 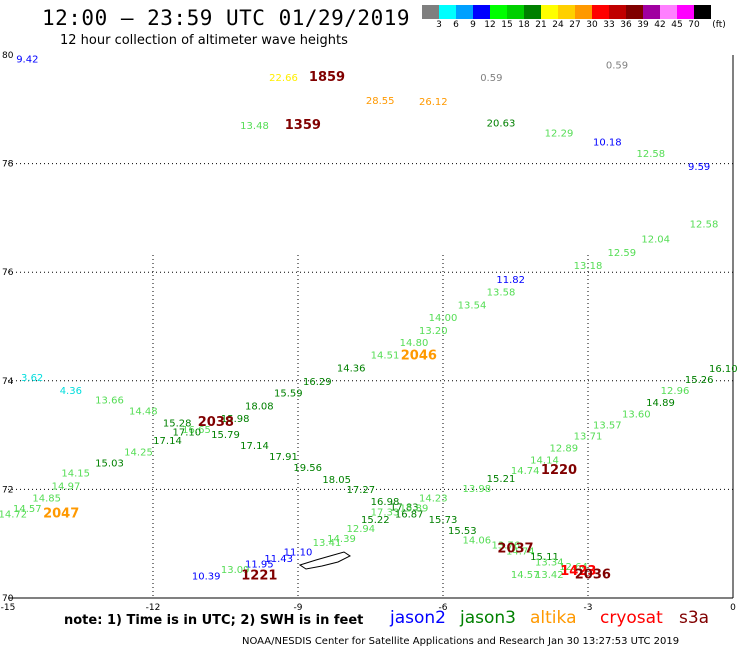 What do you see at coordinates (8, 56) in the screenshot?
I see `y-tick-label: 80` at bounding box center [8, 56].